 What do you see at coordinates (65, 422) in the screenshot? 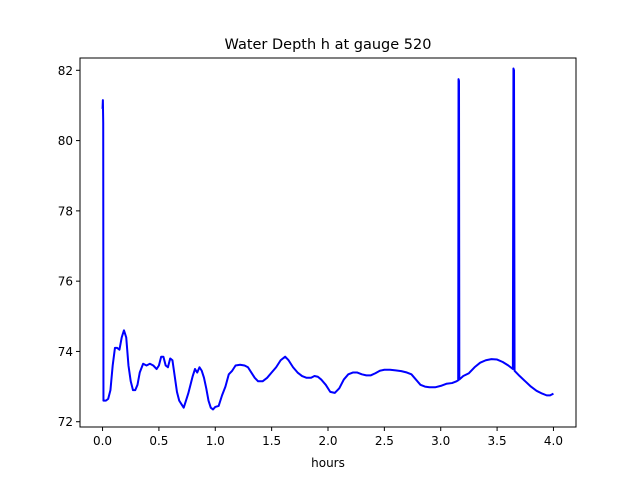
I see `y-tick-label: 72` at bounding box center [65, 422].